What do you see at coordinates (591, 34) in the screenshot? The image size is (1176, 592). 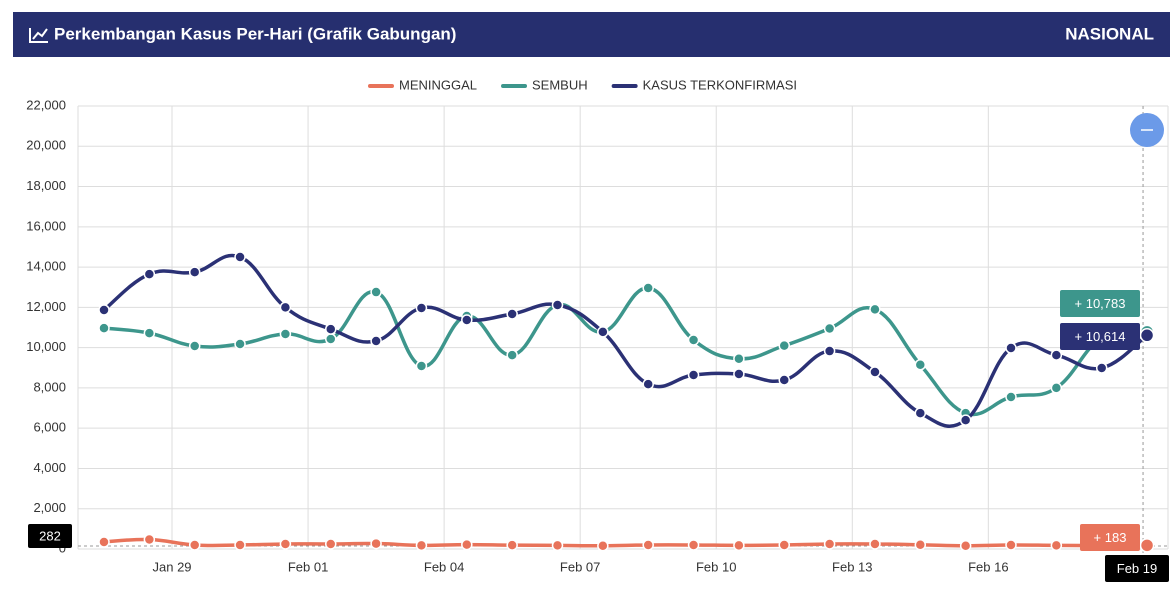 I see `header-bar` at bounding box center [591, 34].